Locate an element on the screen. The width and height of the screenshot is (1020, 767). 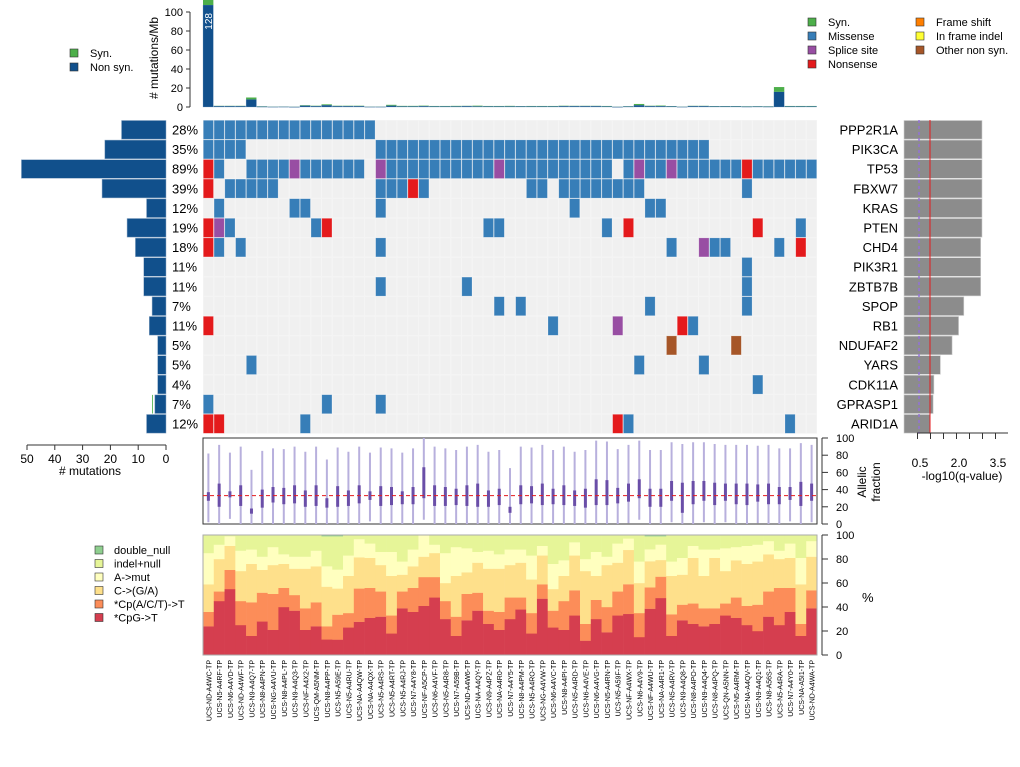
sample-label: UCS-N5-A4RU-TP is located at coordinates (349, 689).